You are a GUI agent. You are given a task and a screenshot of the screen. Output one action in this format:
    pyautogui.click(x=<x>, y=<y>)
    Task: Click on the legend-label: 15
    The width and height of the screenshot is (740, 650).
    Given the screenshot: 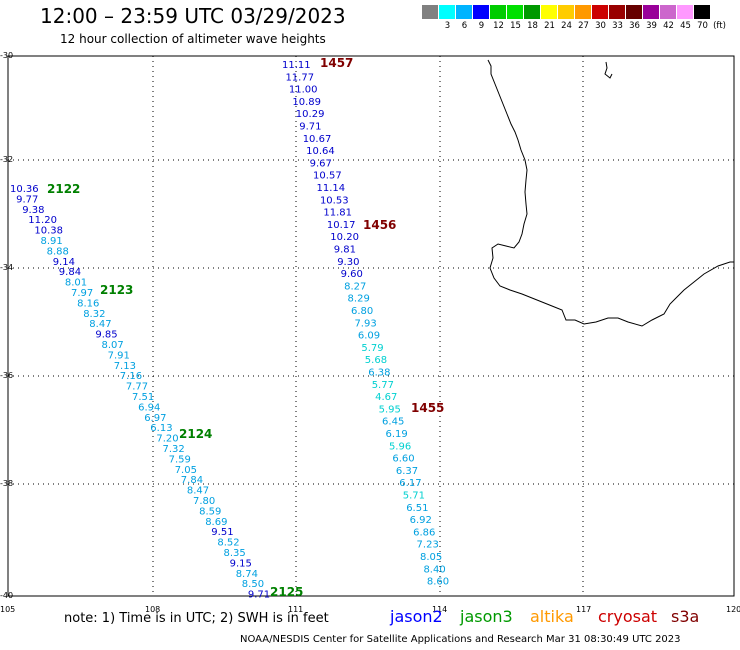 What is the action you would take?
    pyautogui.click(x=515, y=26)
    